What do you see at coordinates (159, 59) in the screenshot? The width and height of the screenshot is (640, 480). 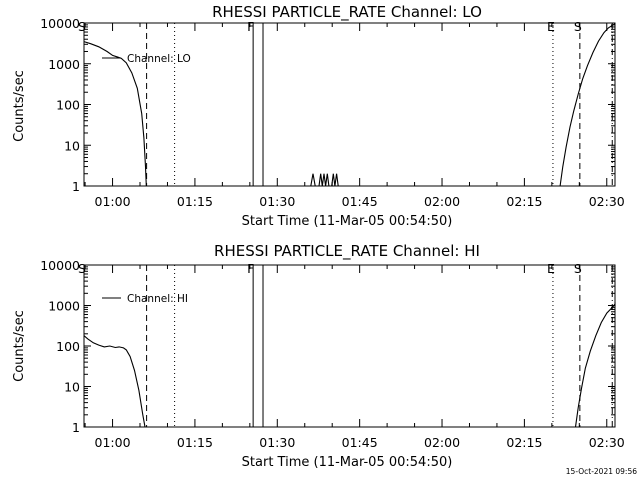 I see `legend-label: Channel: LO` at bounding box center [159, 59].